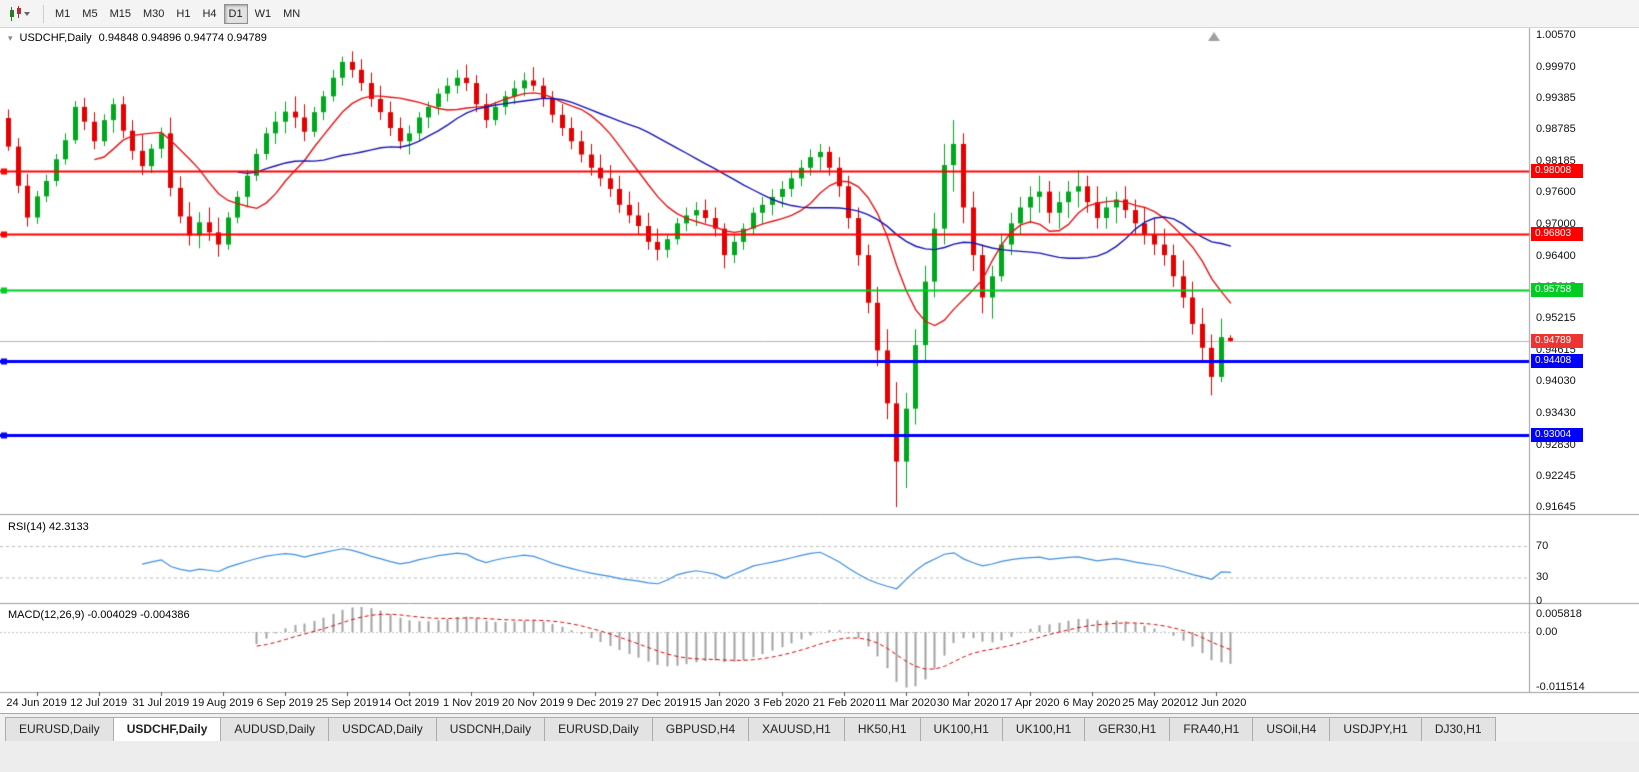 The height and width of the screenshot is (772, 1639). What do you see at coordinates (961, 729) in the screenshot?
I see `tab-uk100-h1-9: UK100,H1` at bounding box center [961, 729].